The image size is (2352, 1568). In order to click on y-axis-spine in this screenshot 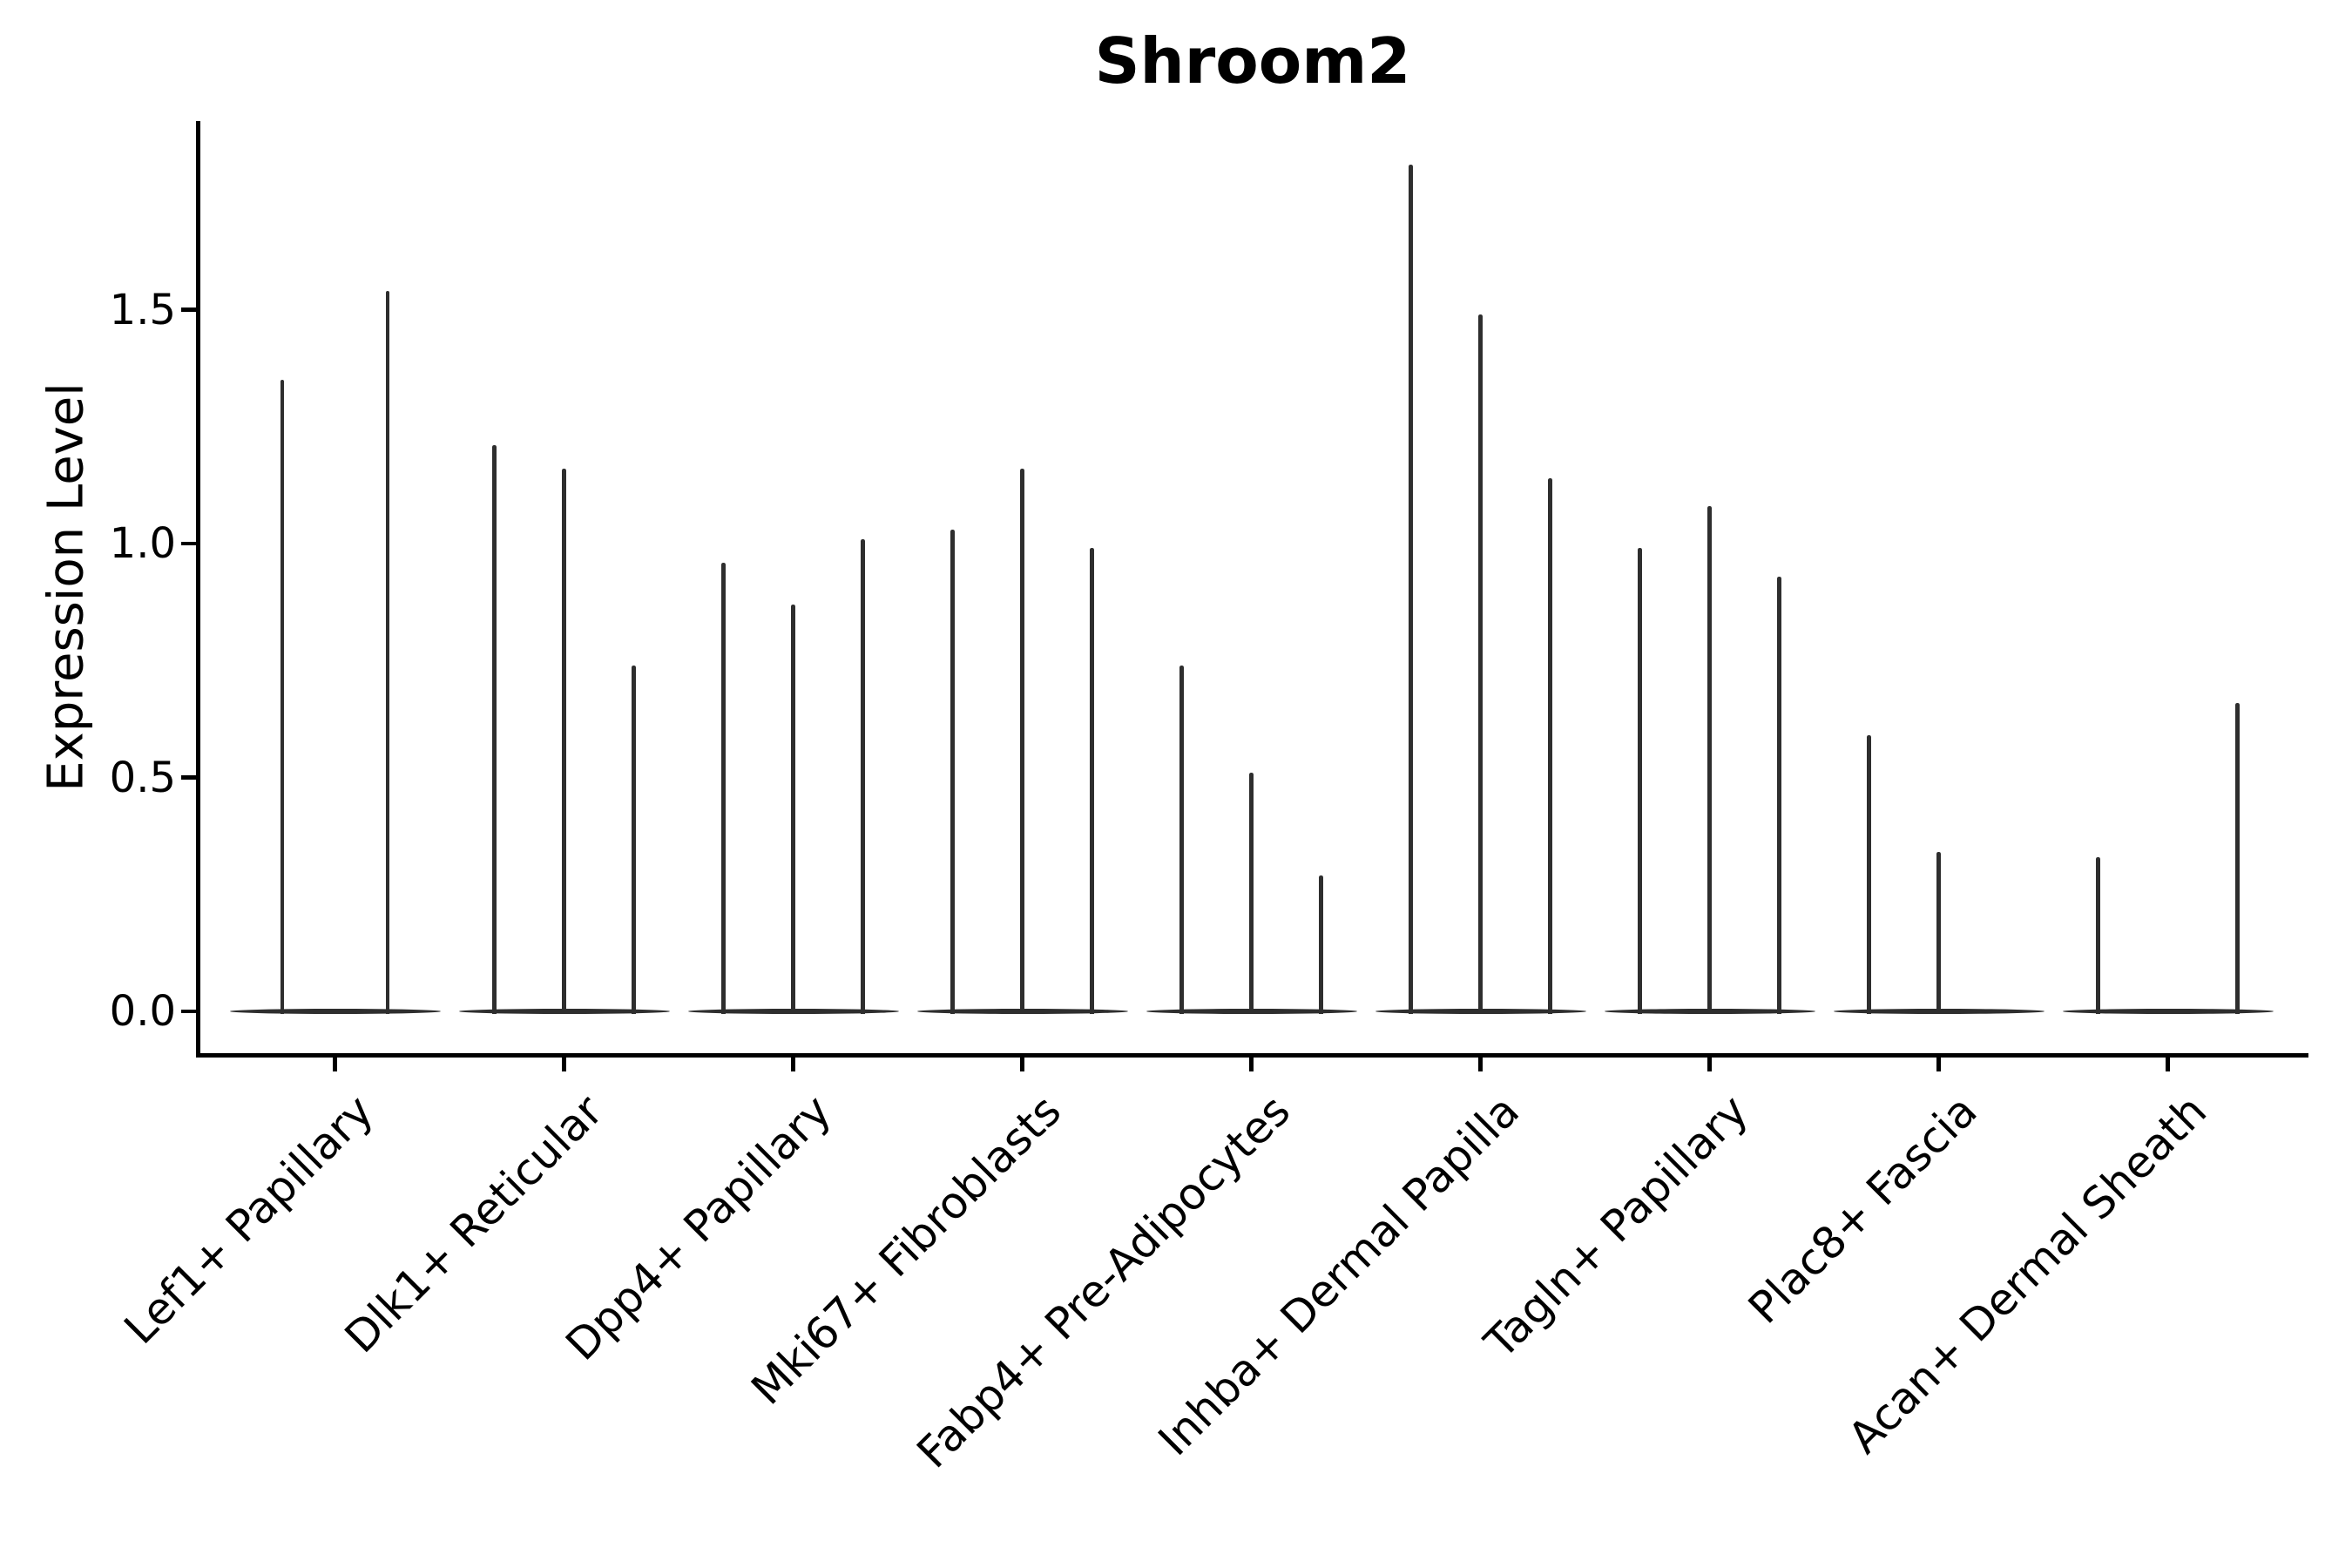, I will do `click(198, 589)`.